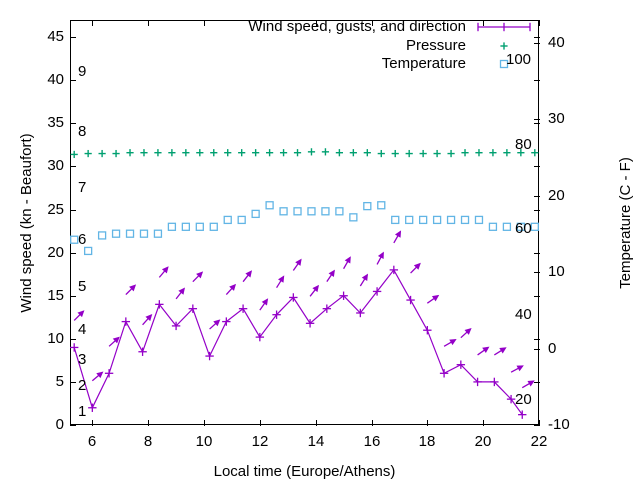  What do you see at coordinates (55, 295) in the screenshot?
I see `y-tick-label: 15` at bounding box center [55, 295].